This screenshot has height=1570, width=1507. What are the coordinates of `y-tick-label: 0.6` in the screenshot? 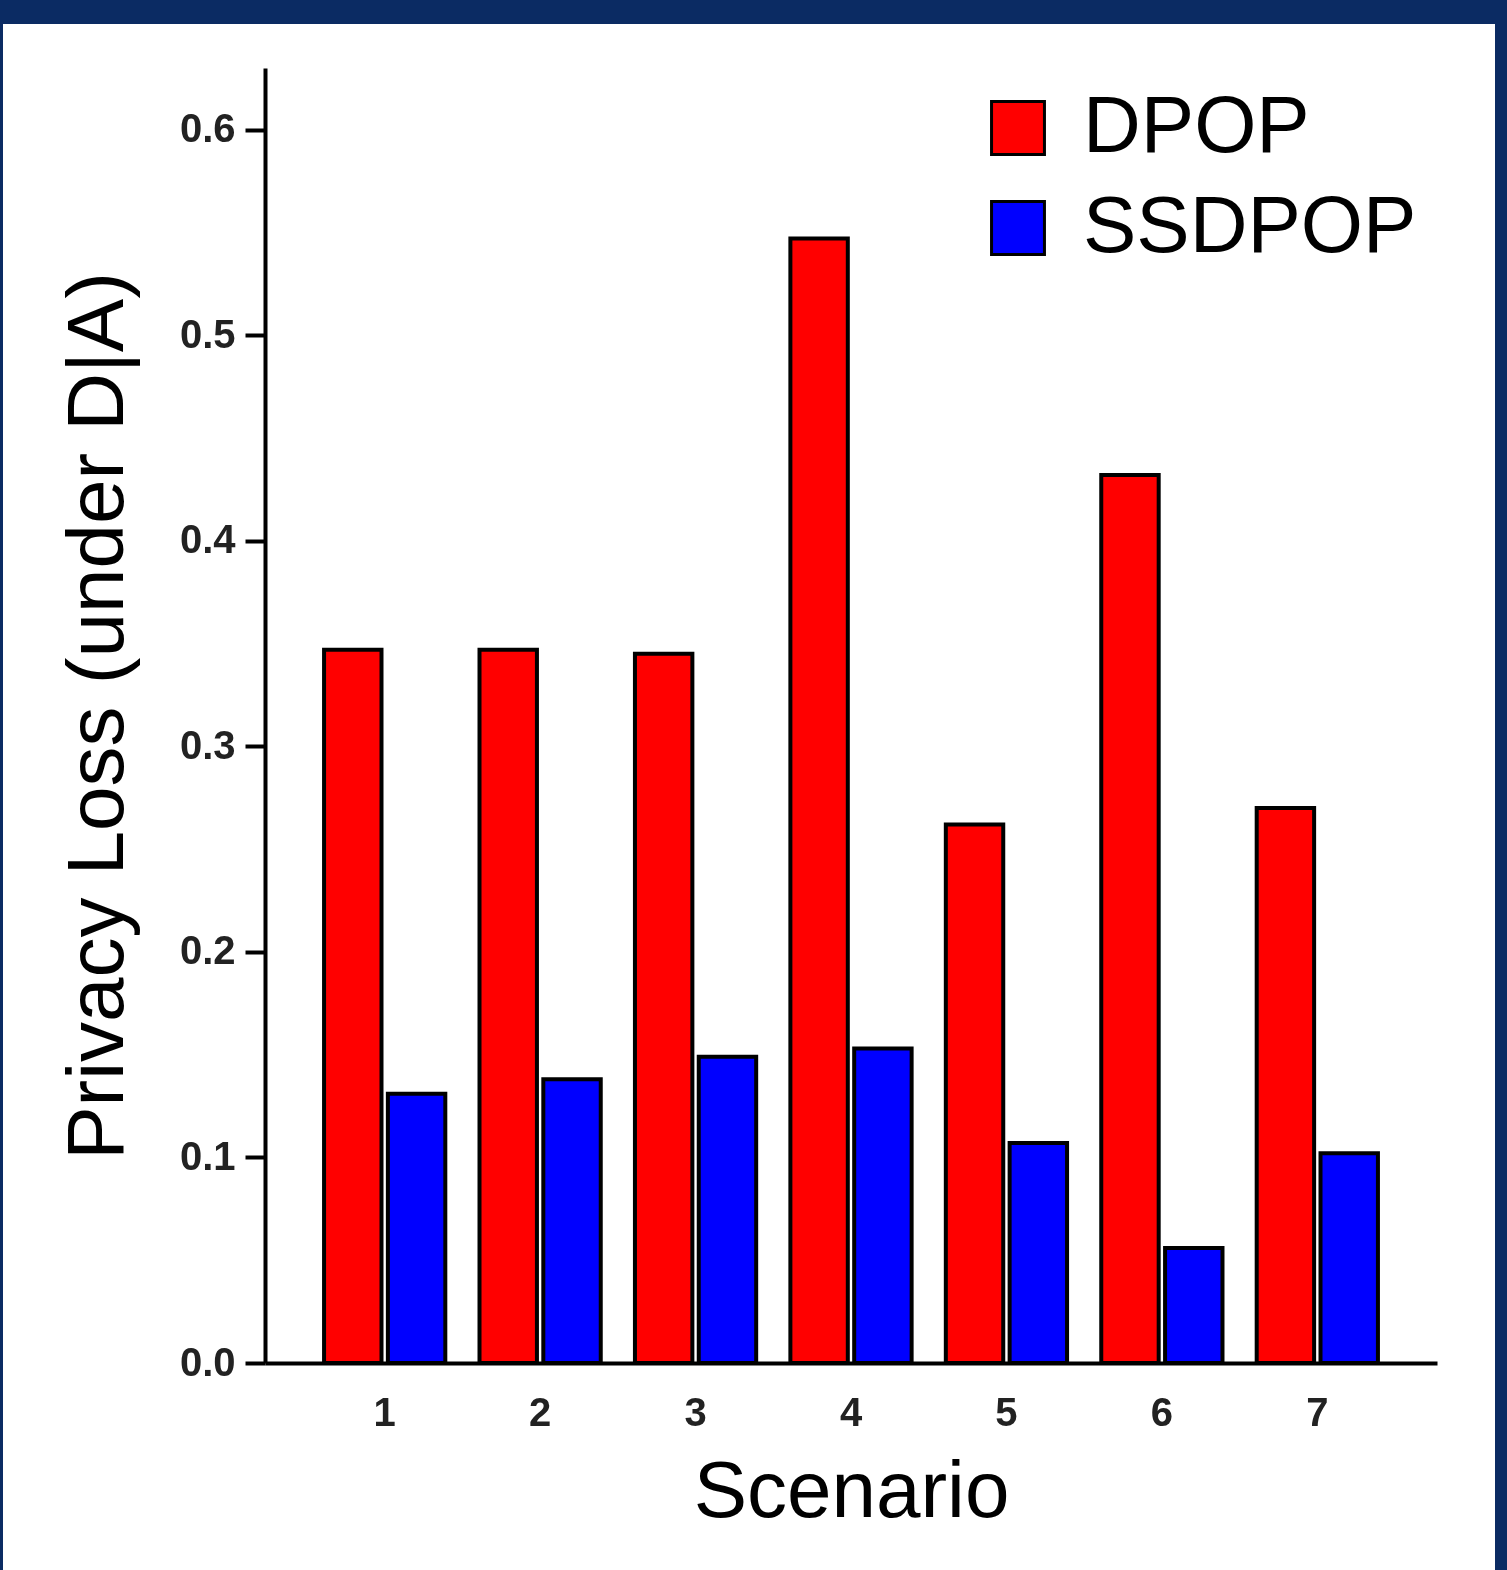 It's located at (207, 128).